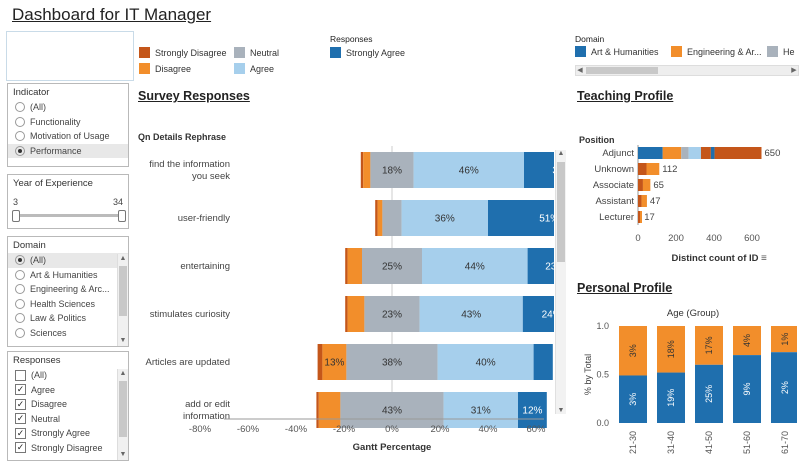 This screenshot has width=800, height=465. What do you see at coordinates (122, 216) in the screenshot?
I see `experience-slider-max-handle` at bounding box center [122, 216].